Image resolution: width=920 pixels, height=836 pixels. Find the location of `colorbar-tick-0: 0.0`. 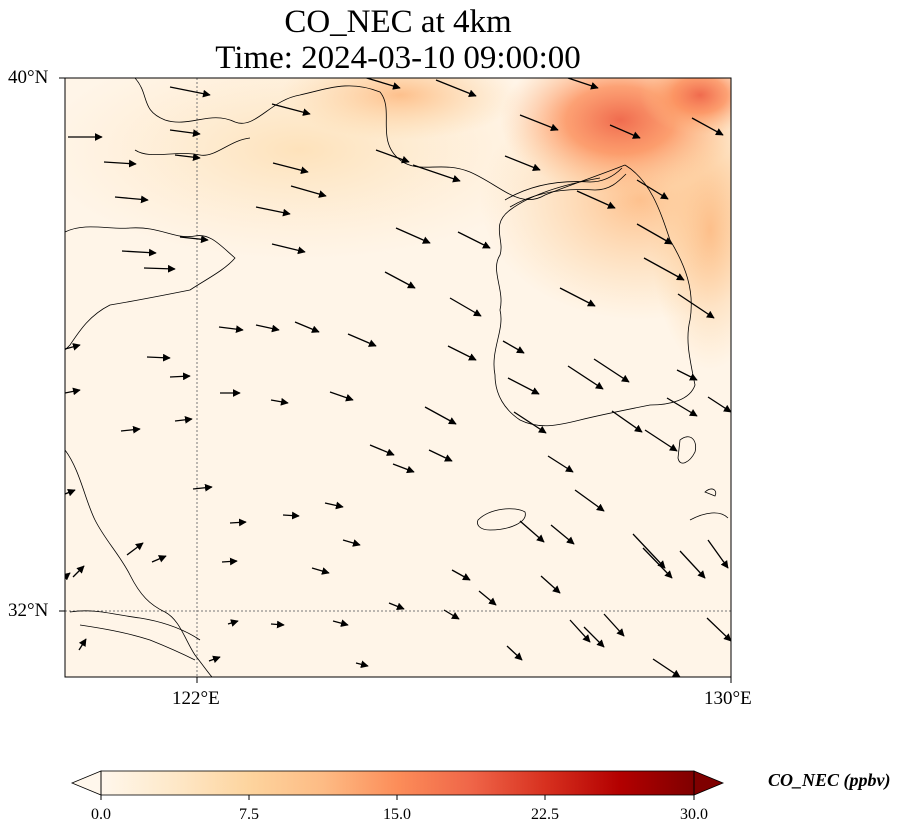

colorbar-tick-0: 0.0 is located at coordinates (101, 814).